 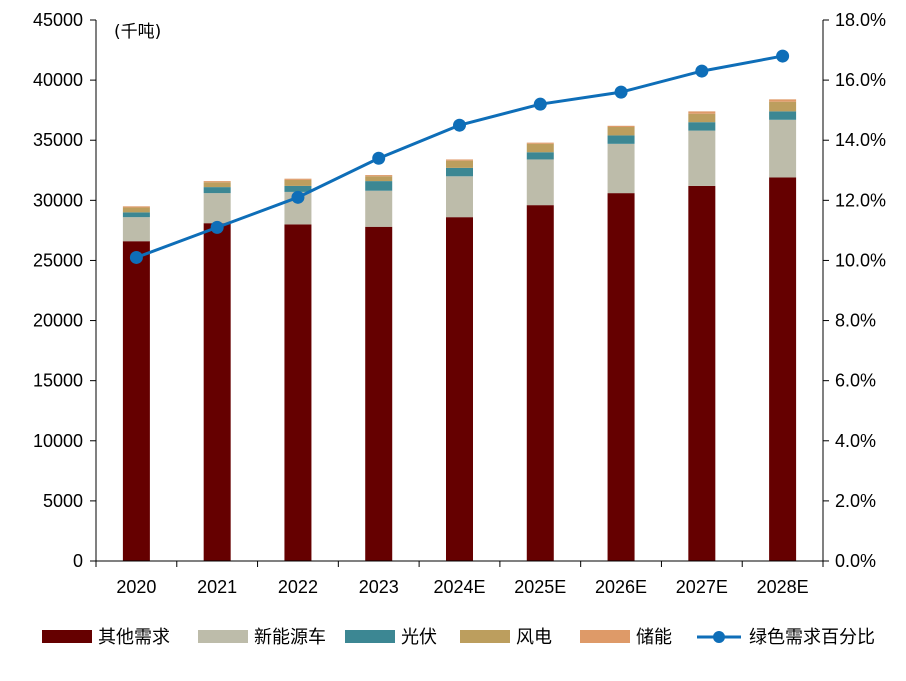 I want to click on left-tick-label: 40000, so click(x=58, y=80).